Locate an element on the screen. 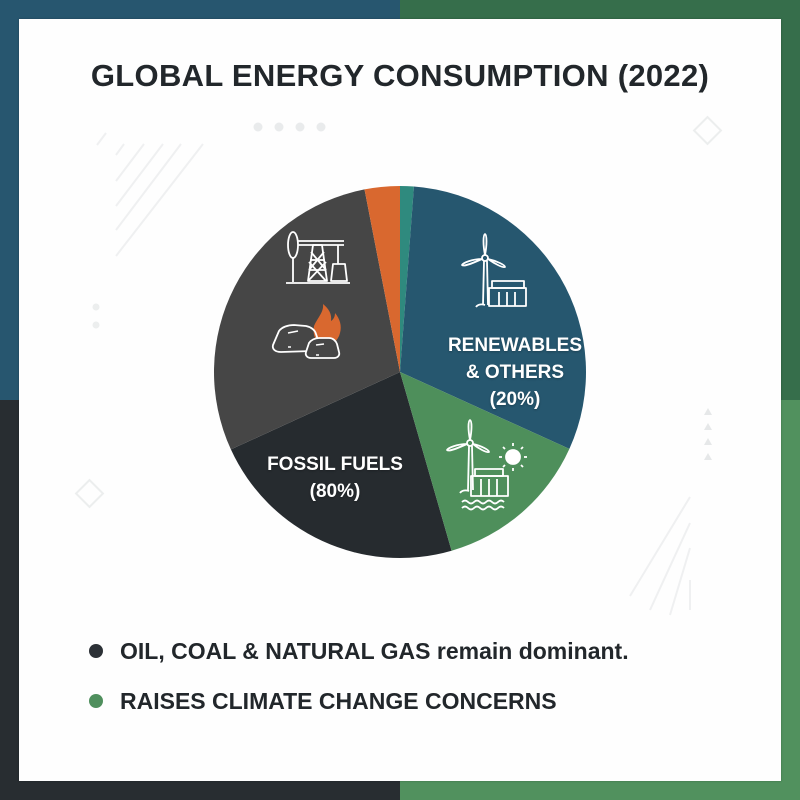  coal-fire-icon is located at coordinates (306, 331).